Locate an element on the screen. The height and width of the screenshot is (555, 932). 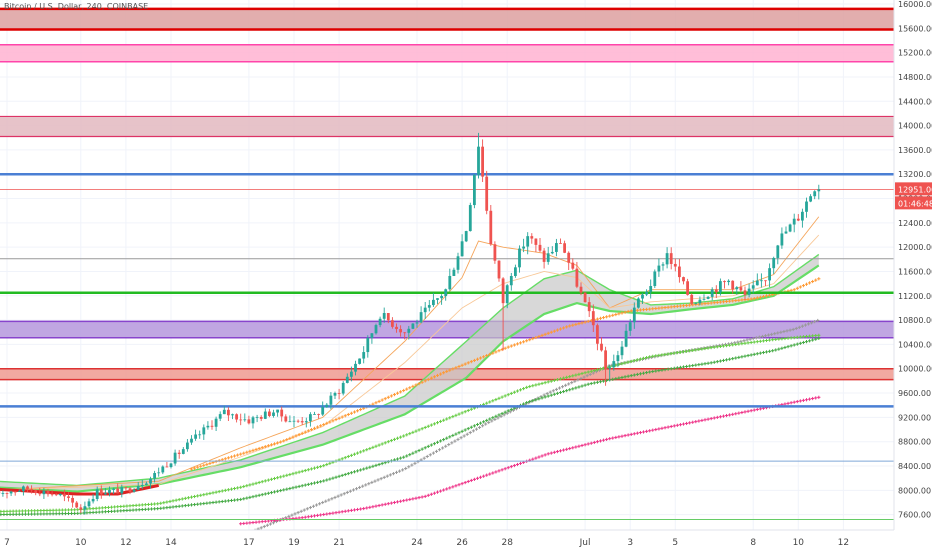
time-tick-label: 10 is located at coordinates (81, 543).